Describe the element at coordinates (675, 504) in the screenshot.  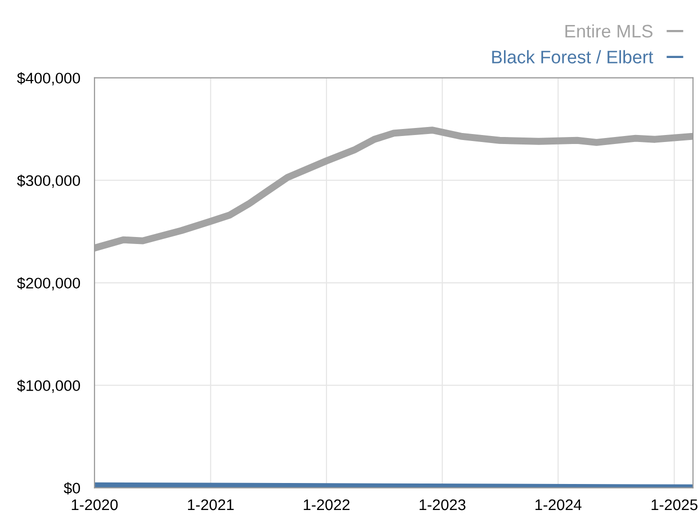
I see `x-tick-label: 1-2025` at that location.